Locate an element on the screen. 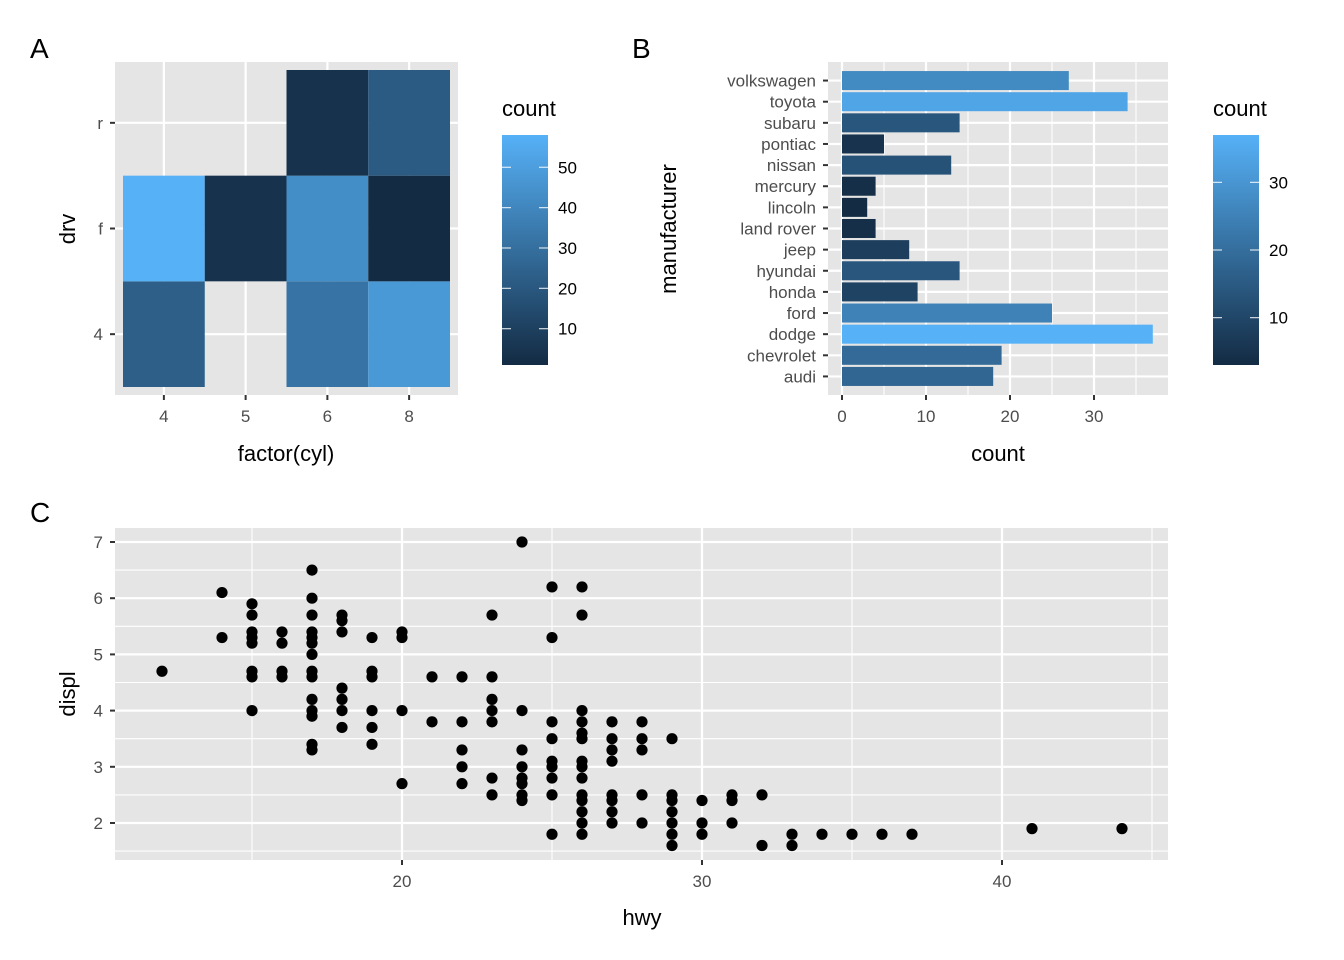  bar-land-rover is located at coordinates (859, 228).